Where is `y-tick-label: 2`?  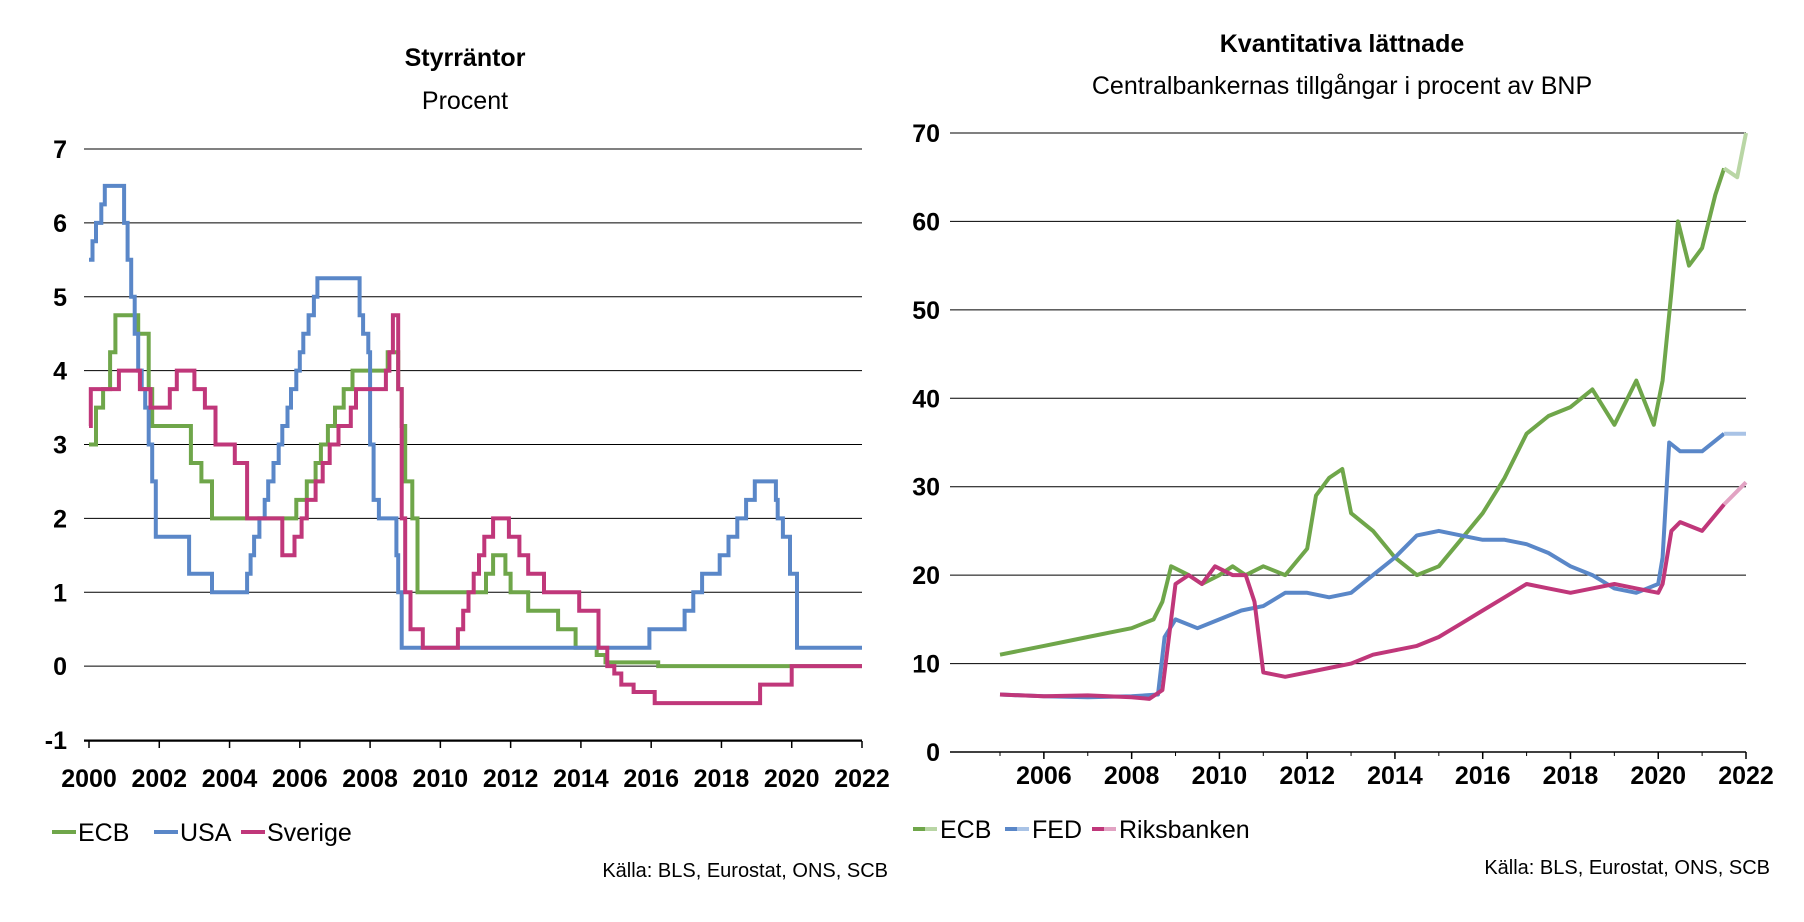 y-tick-label: 2 is located at coordinates (60, 519).